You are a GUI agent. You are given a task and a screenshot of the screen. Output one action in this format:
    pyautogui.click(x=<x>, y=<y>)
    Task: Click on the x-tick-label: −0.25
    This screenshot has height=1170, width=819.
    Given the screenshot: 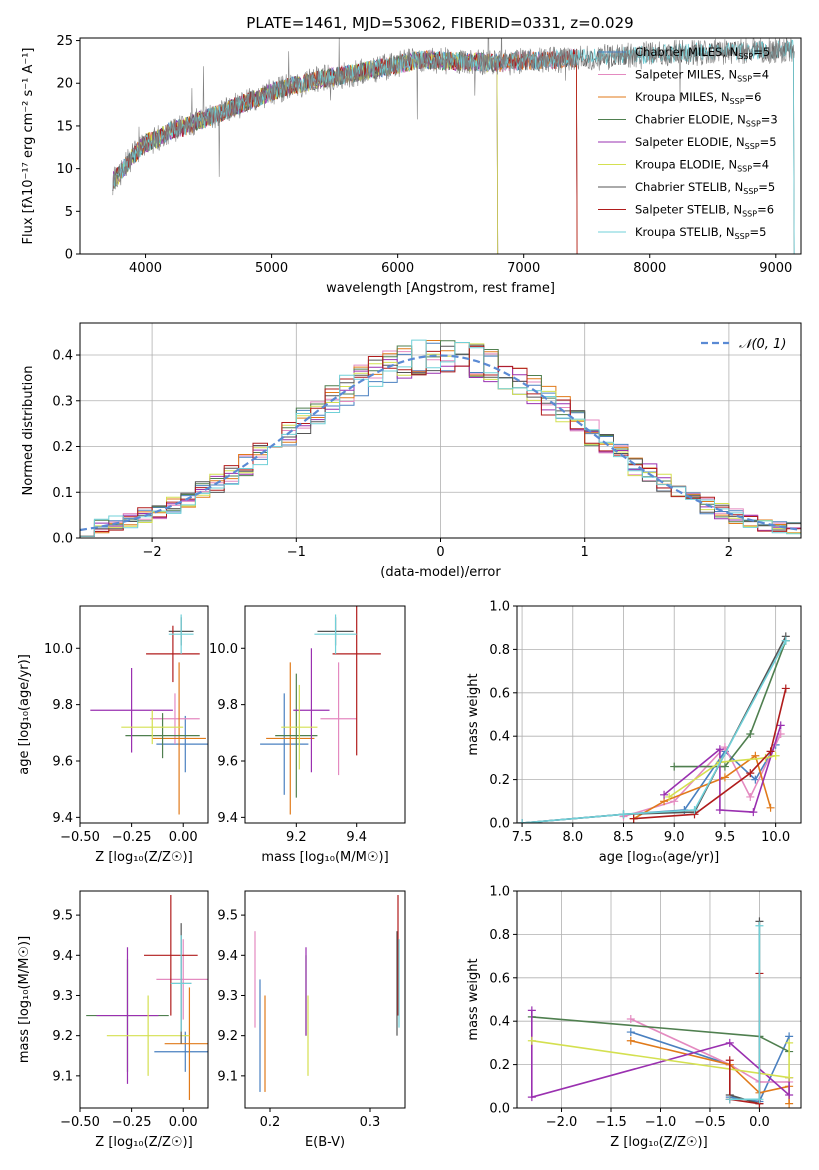 What is the action you would take?
    pyautogui.click(x=132, y=837)
    